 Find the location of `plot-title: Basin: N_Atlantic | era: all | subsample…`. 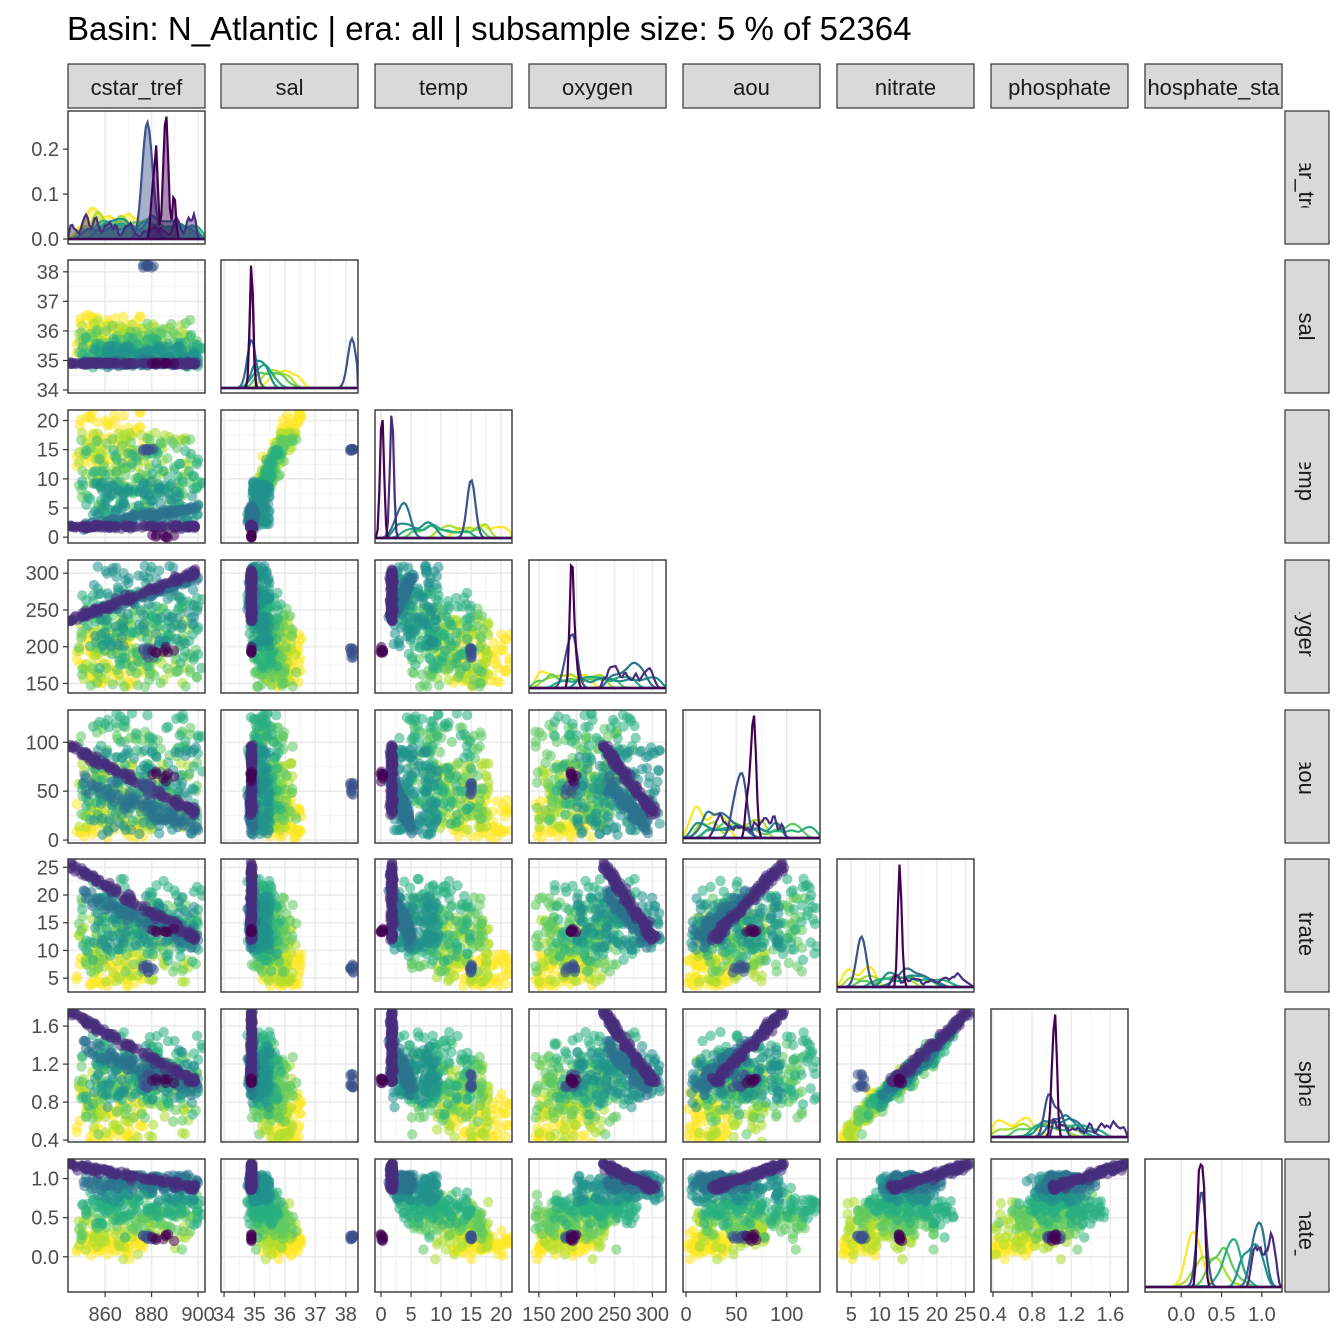

plot-title: Basin: N_Atlantic | era: all | subsample… is located at coordinates (489, 28).